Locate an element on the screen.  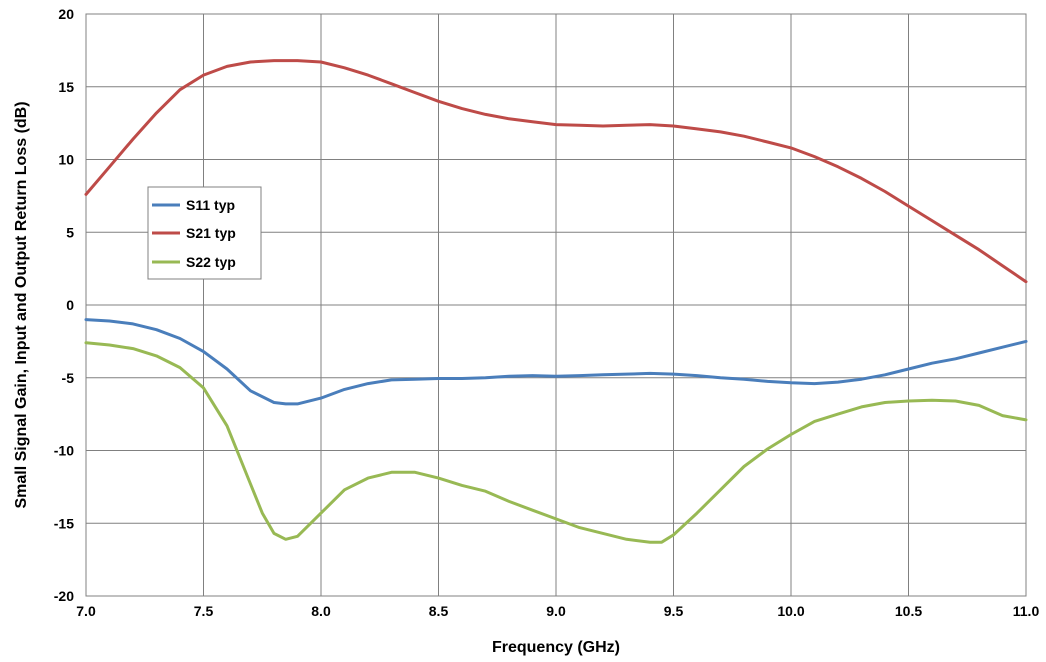
y-tick-label: 5 is located at coordinates (70, 232).